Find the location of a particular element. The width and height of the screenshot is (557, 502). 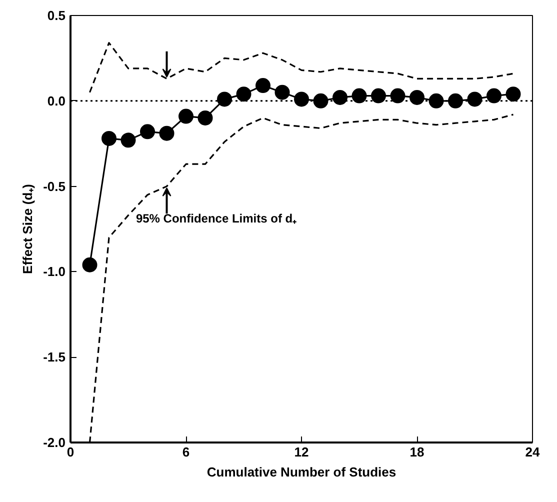

y-tick-label: -2.0 is located at coordinates (54, 442).